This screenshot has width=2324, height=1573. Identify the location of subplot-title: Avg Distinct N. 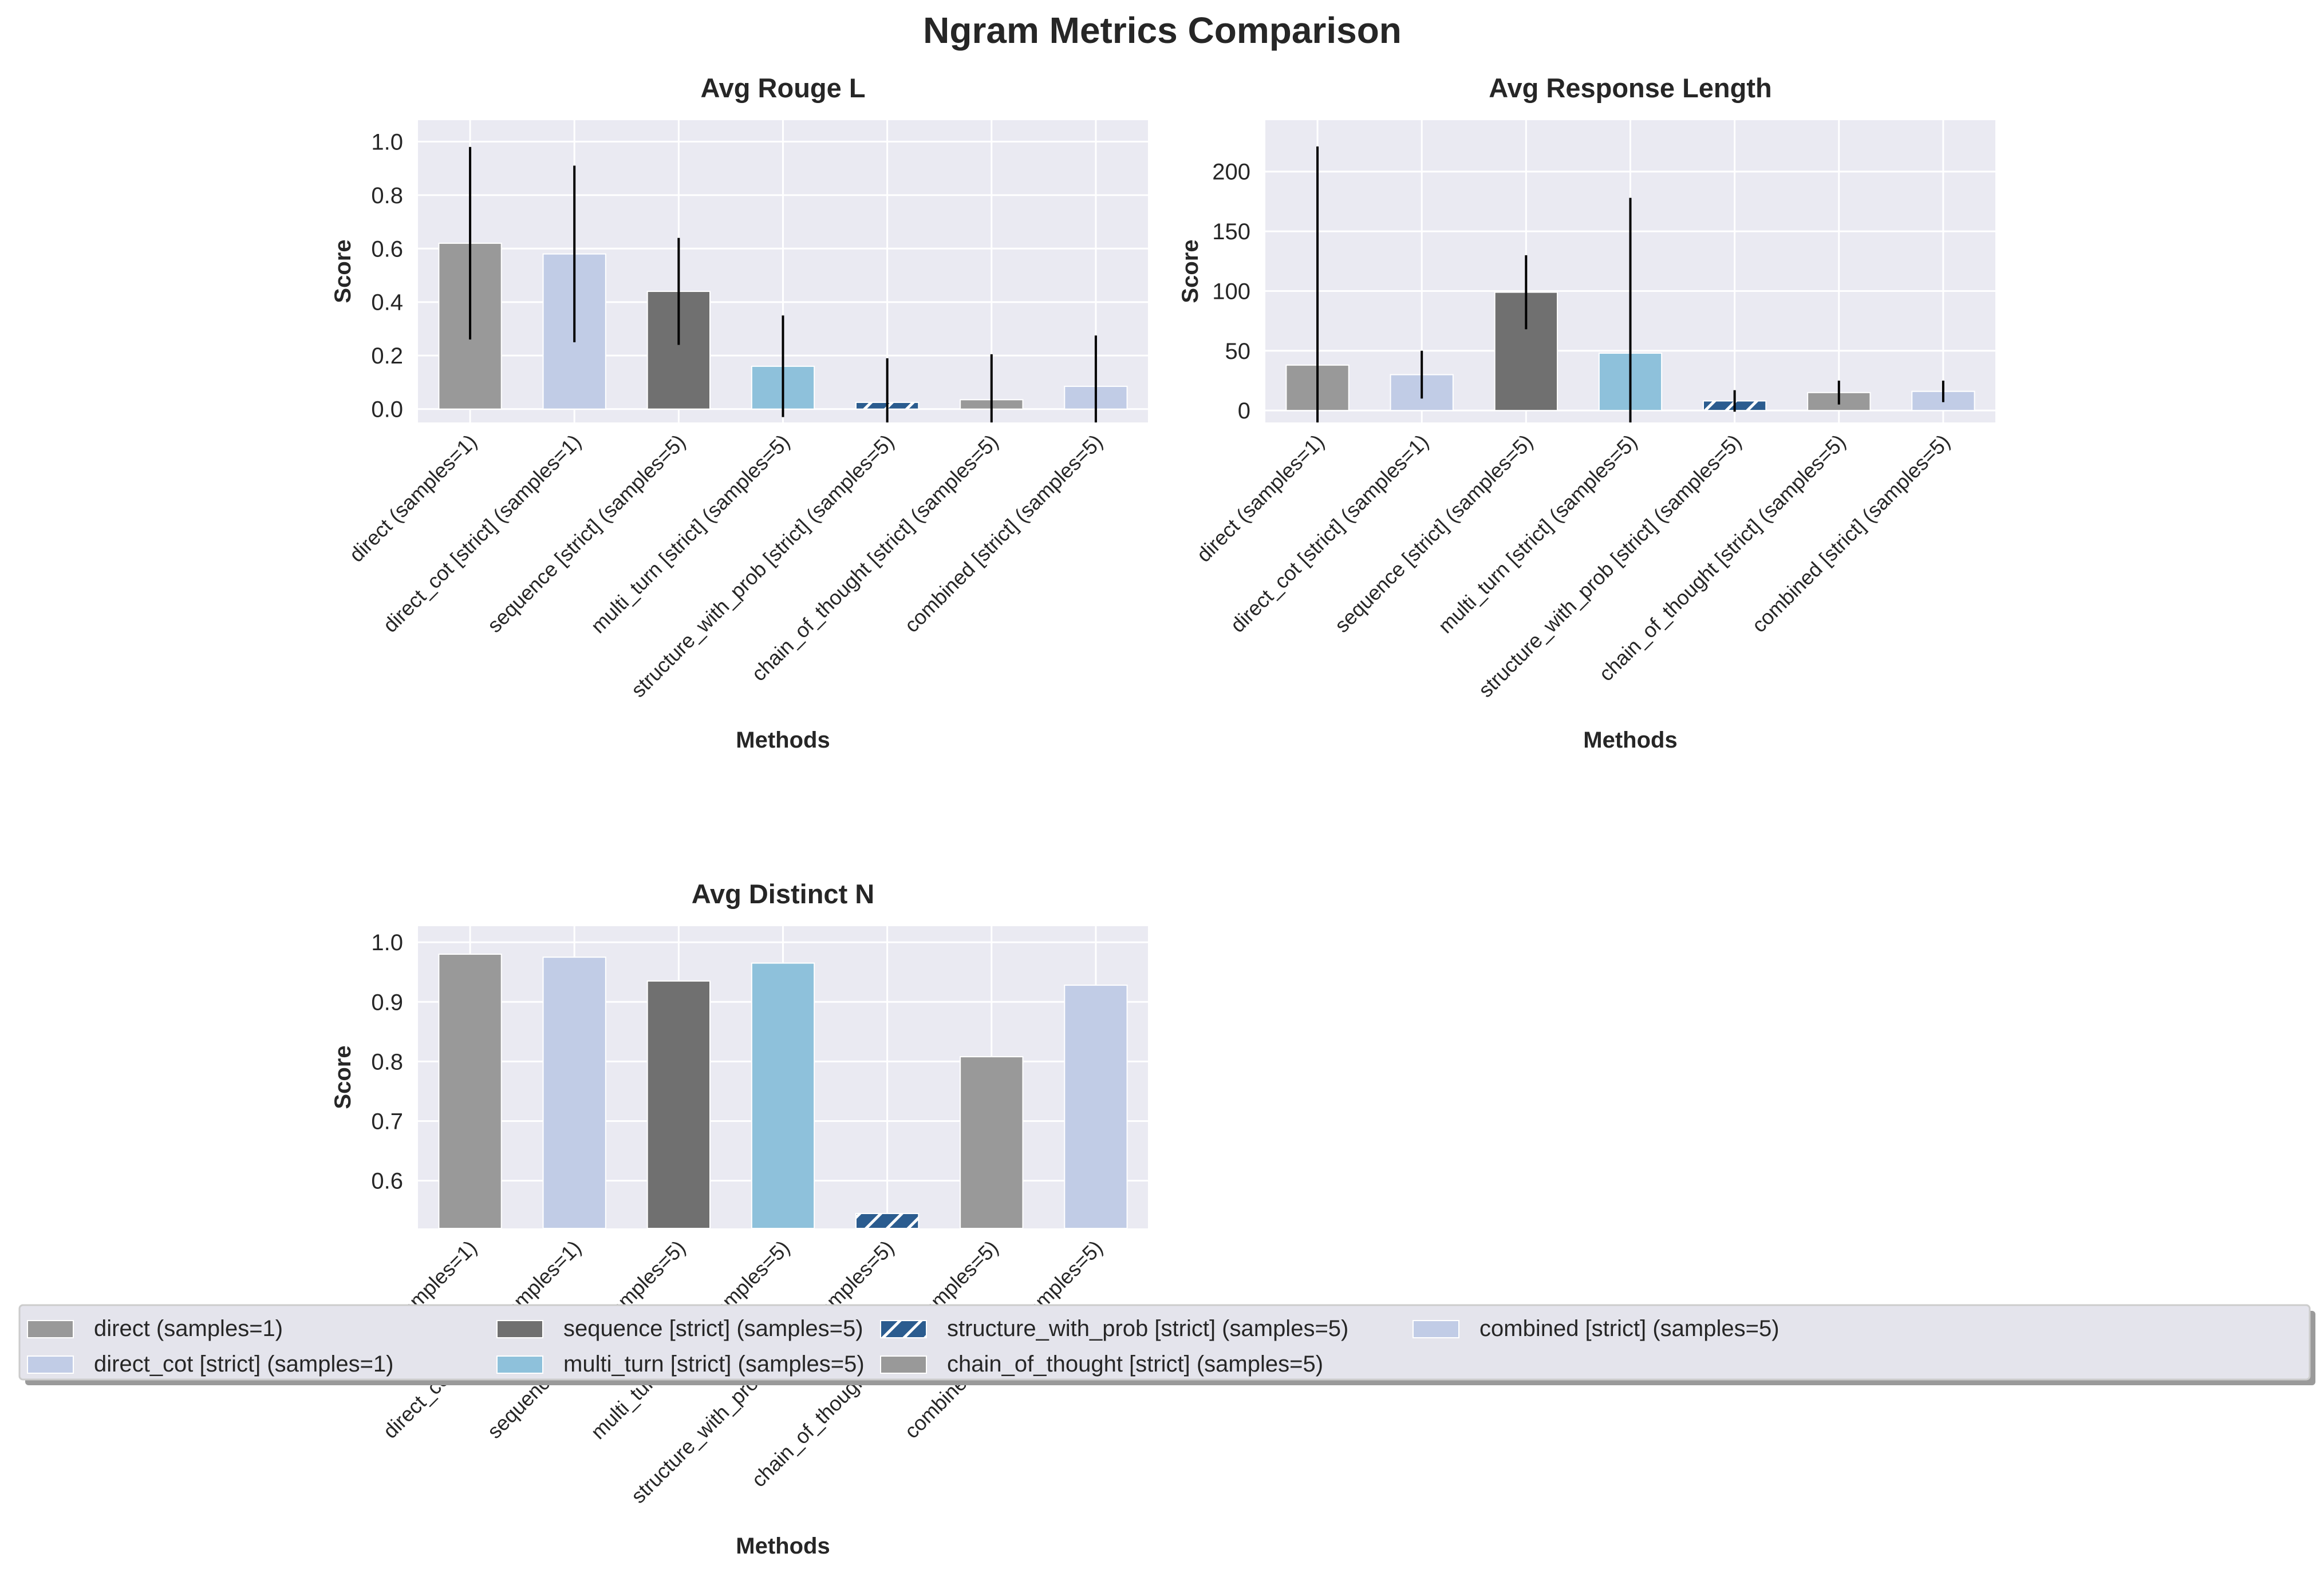
(783, 894).